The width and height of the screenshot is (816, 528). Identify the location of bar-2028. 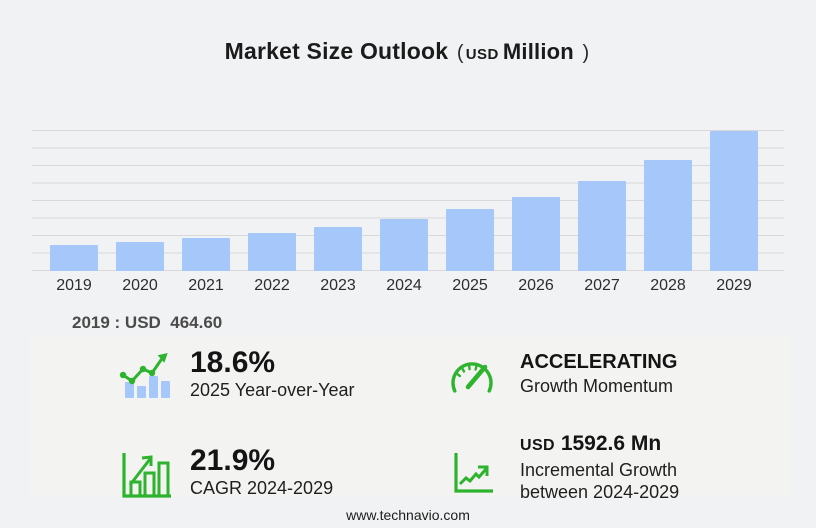
(668, 215).